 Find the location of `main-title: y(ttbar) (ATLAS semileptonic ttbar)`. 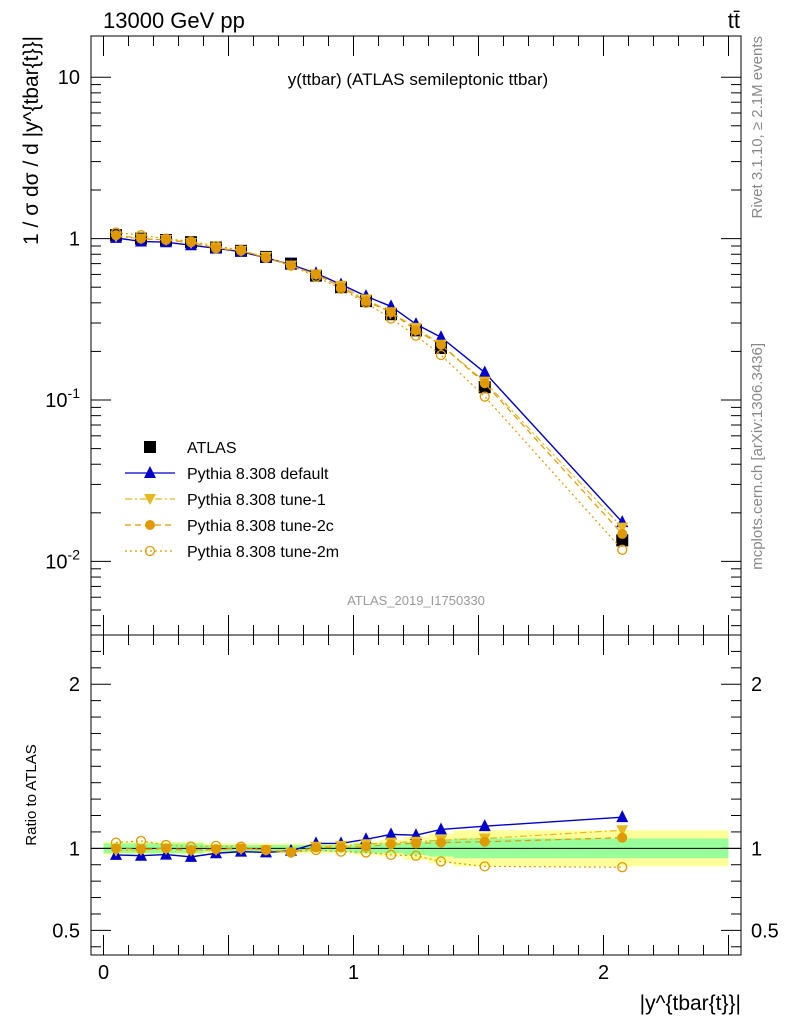

main-title: y(ttbar) (ATLAS semileptonic ttbar) is located at coordinates (418, 79).